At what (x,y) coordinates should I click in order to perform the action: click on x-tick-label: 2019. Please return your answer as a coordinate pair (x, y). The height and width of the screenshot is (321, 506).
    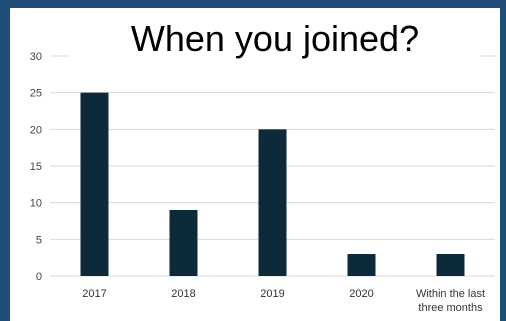
    Looking at the image, I should click on (272, 294).